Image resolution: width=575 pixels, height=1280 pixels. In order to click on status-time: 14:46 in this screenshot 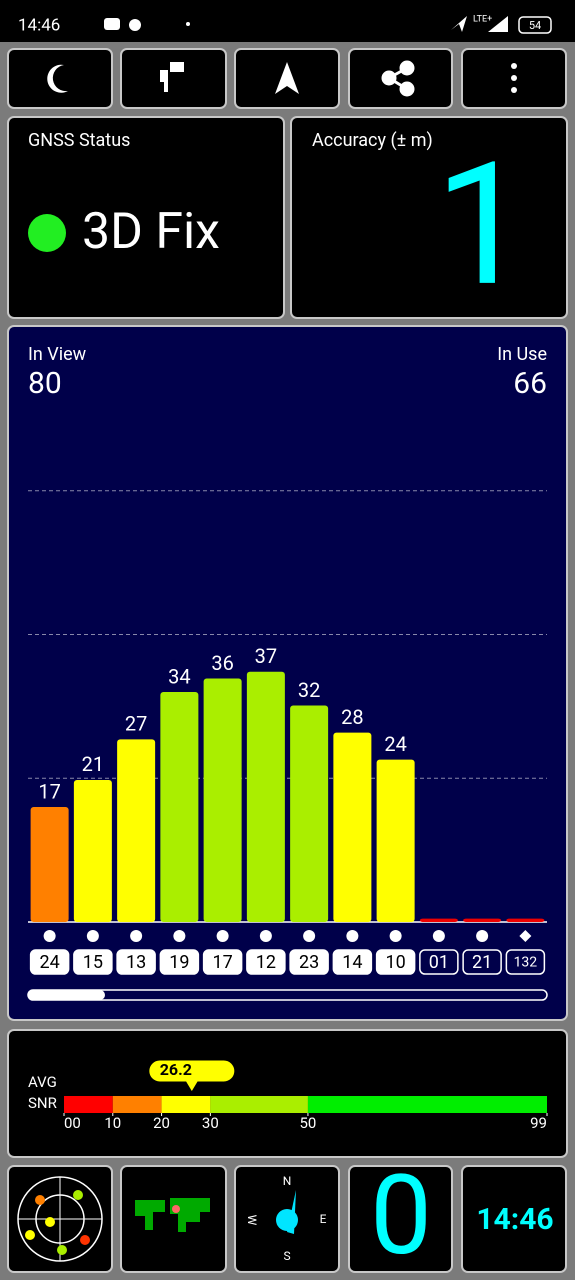, I will do `click(39, 25)`.